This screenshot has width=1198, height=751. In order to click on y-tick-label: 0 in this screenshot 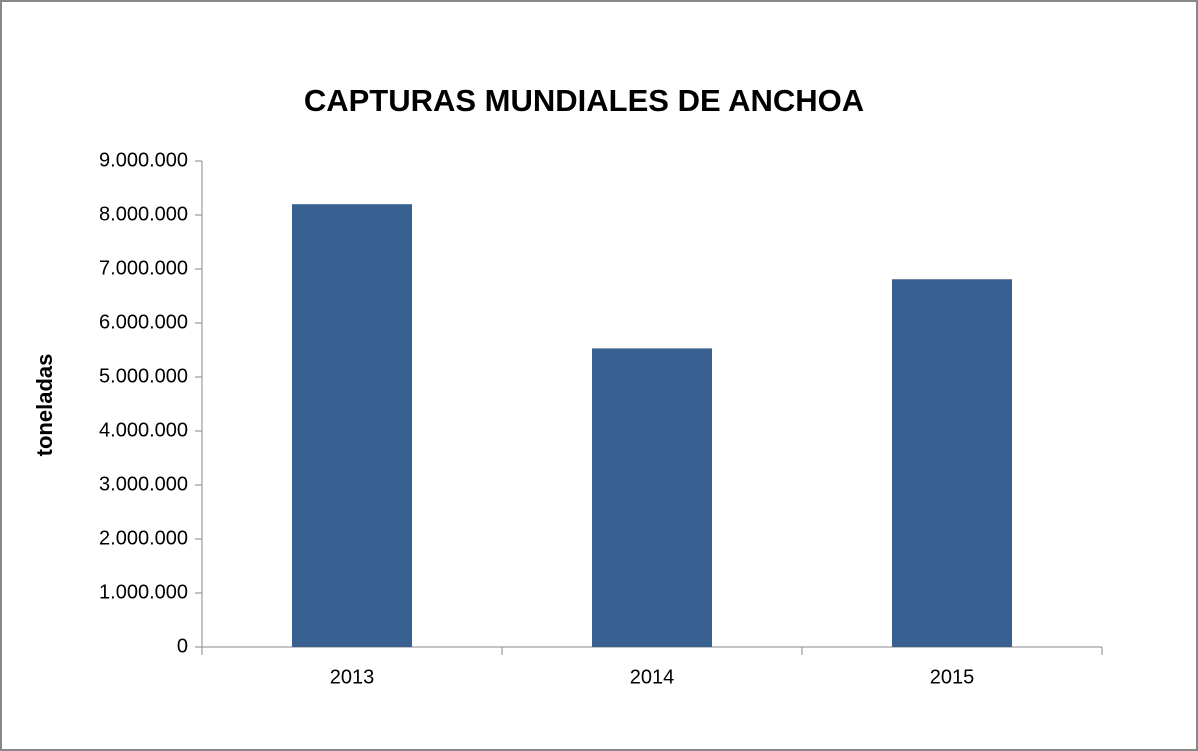, I will do `click(182, 646)`.